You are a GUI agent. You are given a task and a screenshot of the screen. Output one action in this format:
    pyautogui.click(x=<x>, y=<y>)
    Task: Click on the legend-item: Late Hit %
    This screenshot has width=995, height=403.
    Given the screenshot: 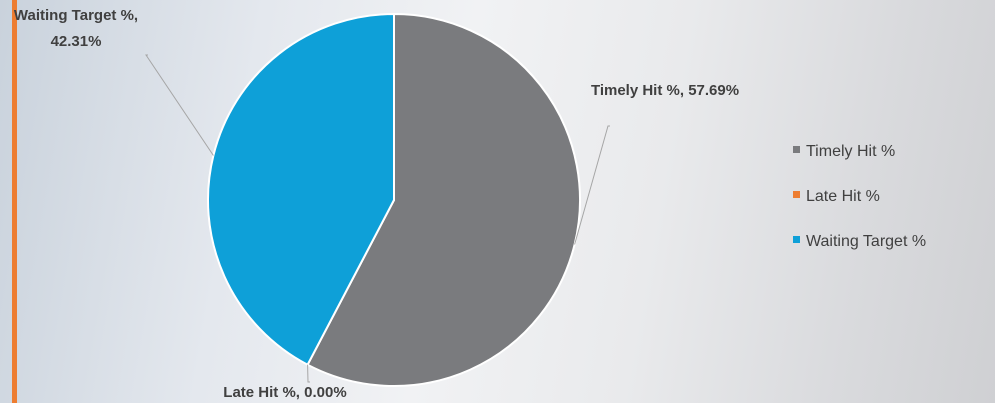 What is the action you would take?
    pyautogui.click(x=836, y=197)
    